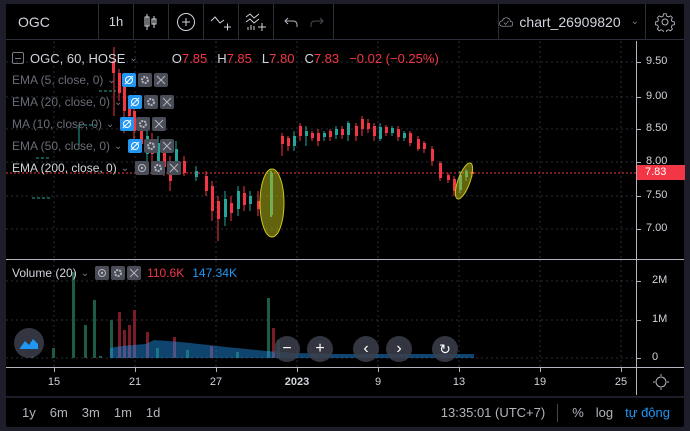 The height and width of the screenshot is (431, 690). What do you see at coordinates (399, 349) in the screenshot?
I see `scroll-right-button: ›` at bounding box center [399, 349].